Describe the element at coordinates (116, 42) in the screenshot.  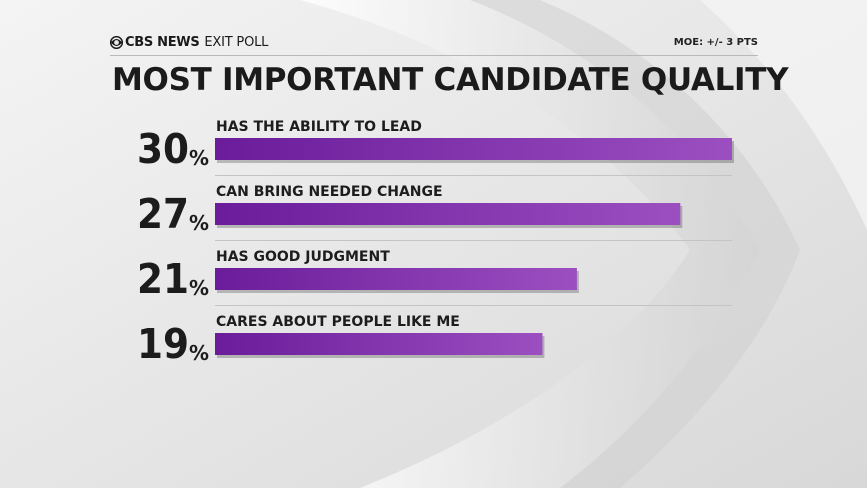
I see `cbs-eye-logo` at that location.